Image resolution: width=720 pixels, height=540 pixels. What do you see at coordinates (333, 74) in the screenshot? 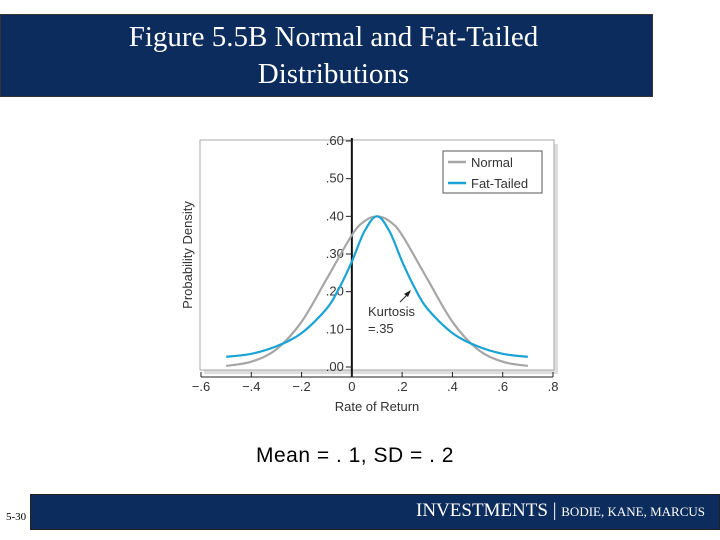
I see `title-line-2: Distributions` at bounding box center [333, 74].